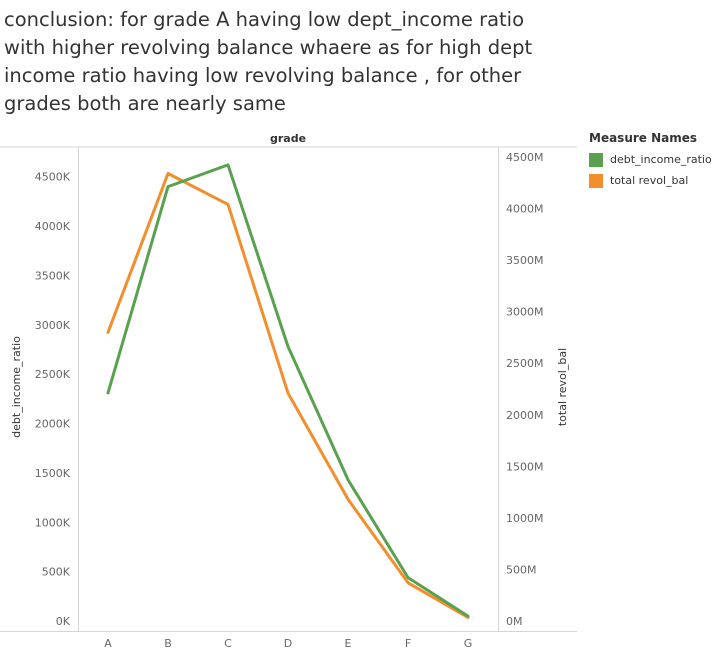 The width and height of the screenshot is (728, 653). Describe the element at coordinates (514, 621) in the screenshot. I see `right-tick-label: 0M` at that location.